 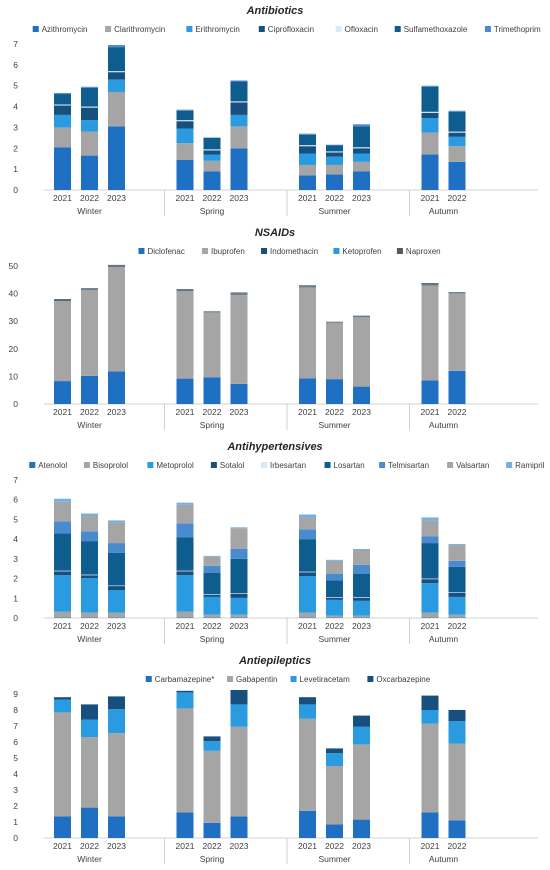 I want to click on bar-segment-trimethoprim, so click(x=185, y=110).